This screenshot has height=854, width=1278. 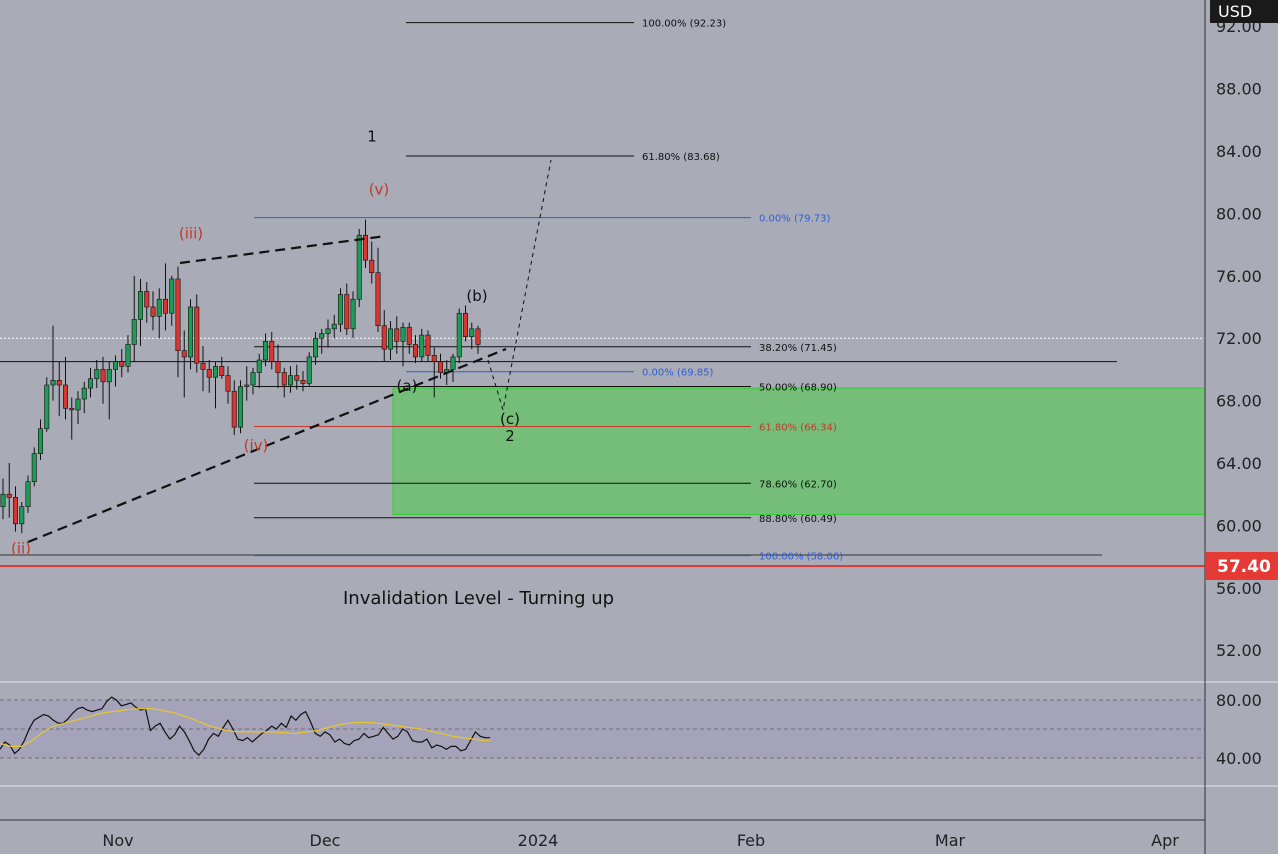 I want to click on currency-label: USD, so click(x=1235, y=11).